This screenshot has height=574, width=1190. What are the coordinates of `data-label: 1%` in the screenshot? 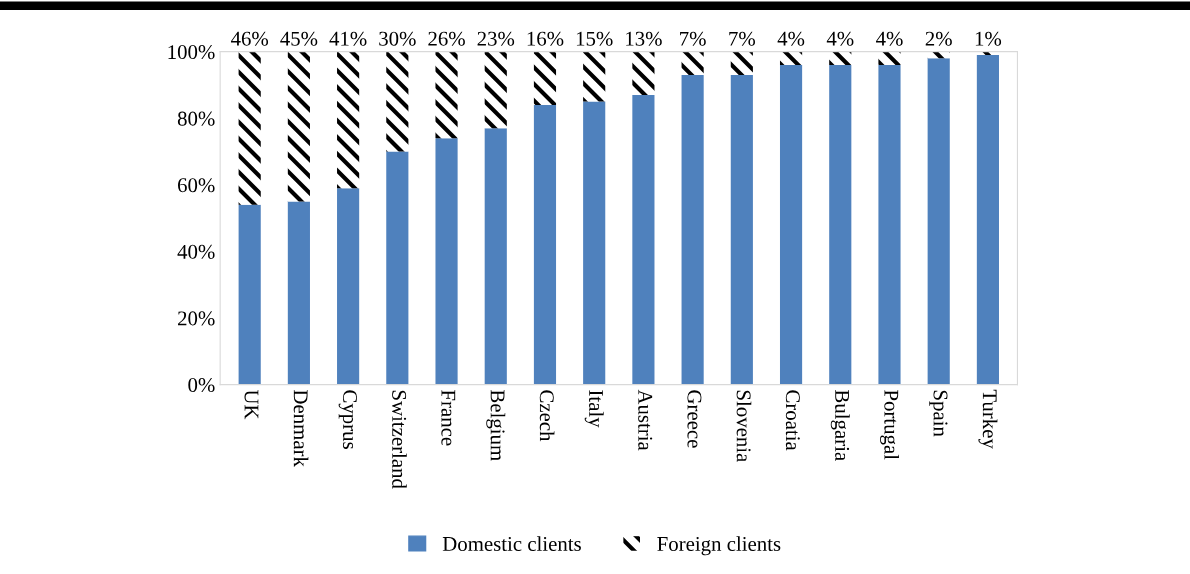 It's located at (988, 38).